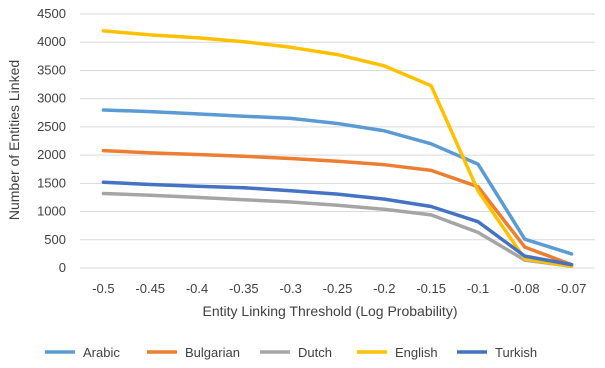 The height and width of the screenshot is (368, 605). What do you see at coordinates (62, 267) in the screenshot?
I see `y-tick-label: 0` at bounding box center [62, 267].